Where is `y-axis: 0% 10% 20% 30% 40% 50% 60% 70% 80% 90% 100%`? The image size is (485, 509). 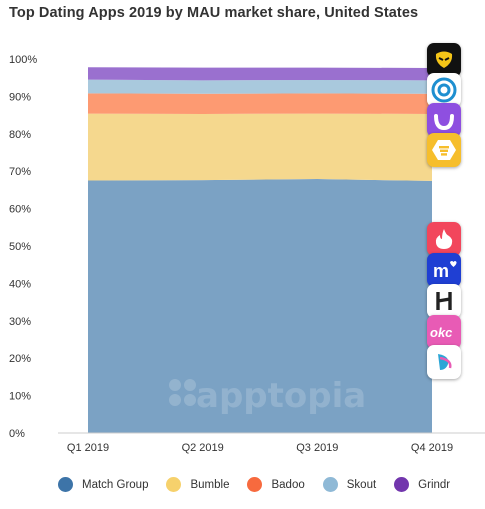 y-axis: 0% 10% 20% 30% 40% 50% 60% 70% 80% 90% 100% is located at coordinates (23, 247).